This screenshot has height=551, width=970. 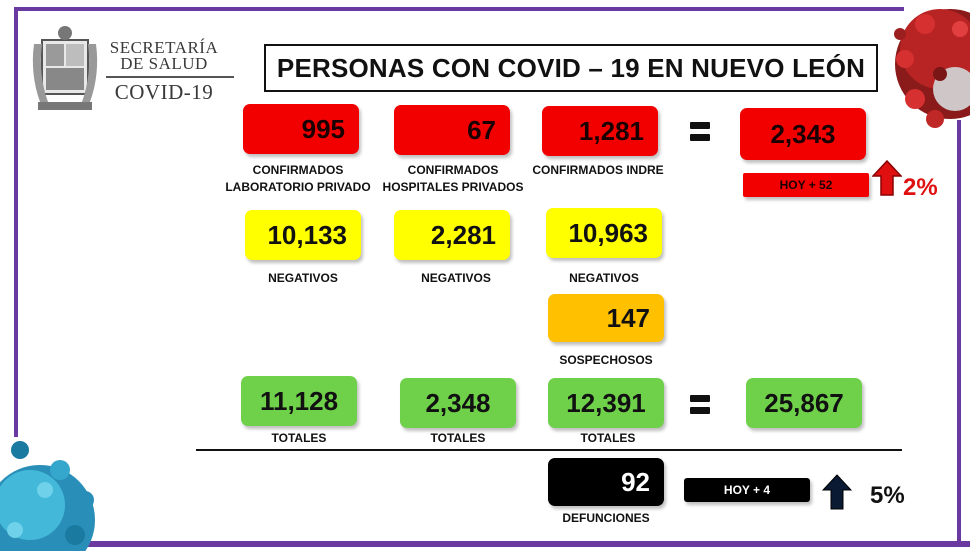 I want to click on logo-line-3: COVID-19, so click(x=164, y=92).